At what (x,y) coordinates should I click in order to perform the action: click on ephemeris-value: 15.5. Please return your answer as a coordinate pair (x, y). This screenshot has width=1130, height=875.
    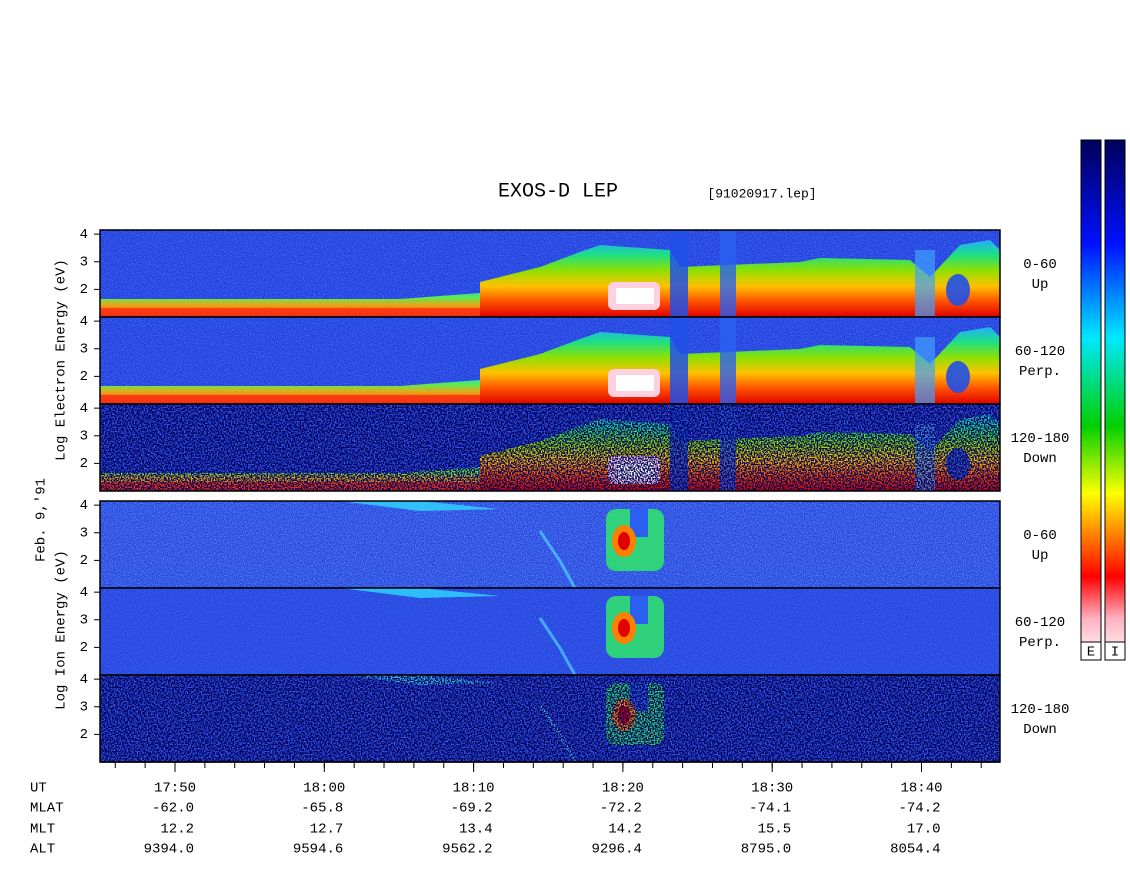
    Looking at the image, I should click on (775, 830).